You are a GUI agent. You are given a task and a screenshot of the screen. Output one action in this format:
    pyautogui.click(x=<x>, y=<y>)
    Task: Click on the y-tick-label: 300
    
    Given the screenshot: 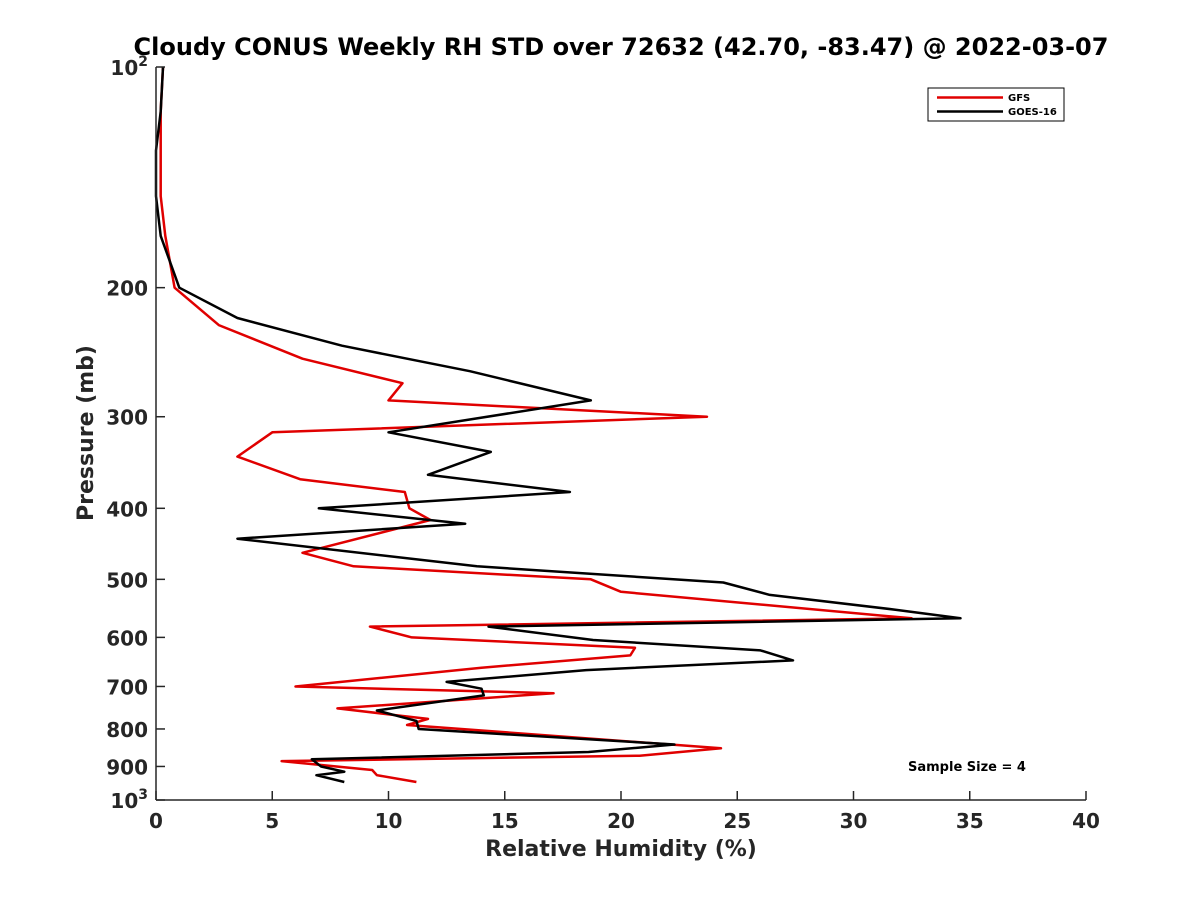 What is the action you would take?
    pyautogui.click(x=127, y=418)
    